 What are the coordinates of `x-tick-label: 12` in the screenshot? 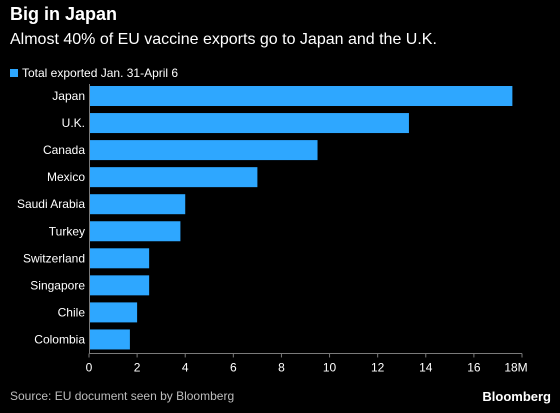 It's located at (378, 367).